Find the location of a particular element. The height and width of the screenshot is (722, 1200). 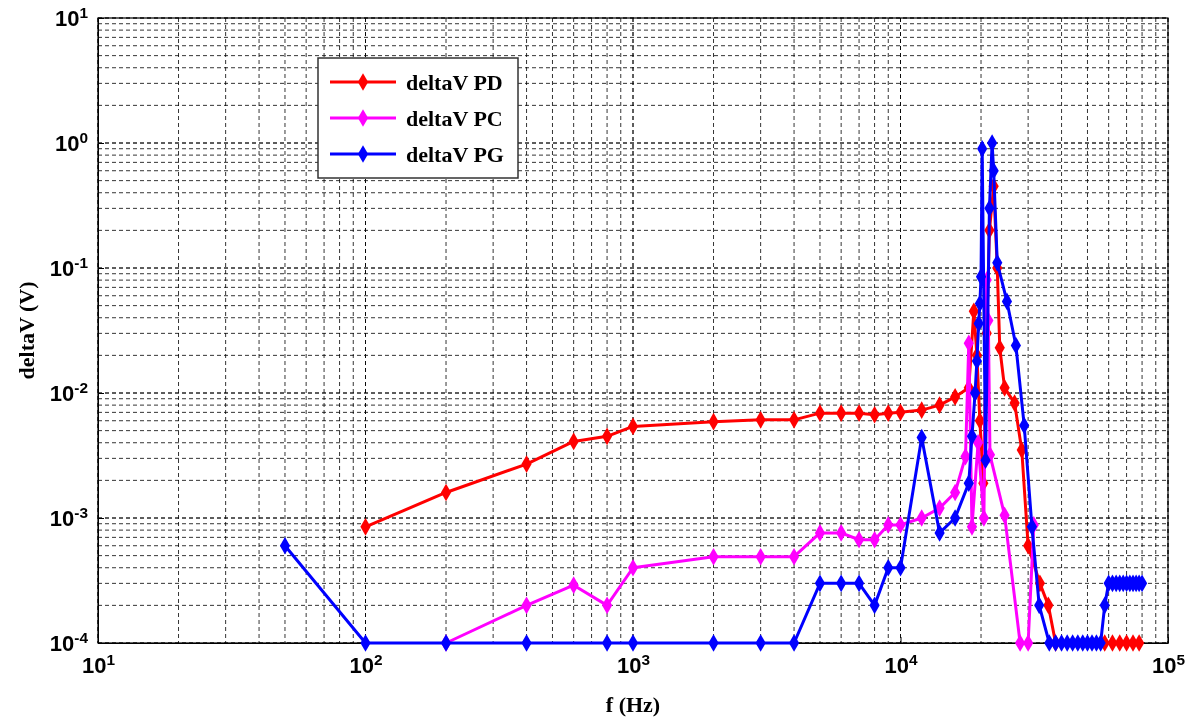

x-axis-title: f (Hz) is located at coordinates (633, 704).